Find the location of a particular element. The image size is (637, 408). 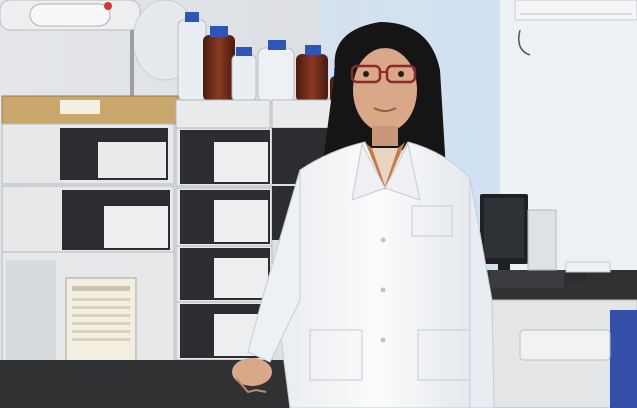

computer-monitor is located at coordinates (504, 234).